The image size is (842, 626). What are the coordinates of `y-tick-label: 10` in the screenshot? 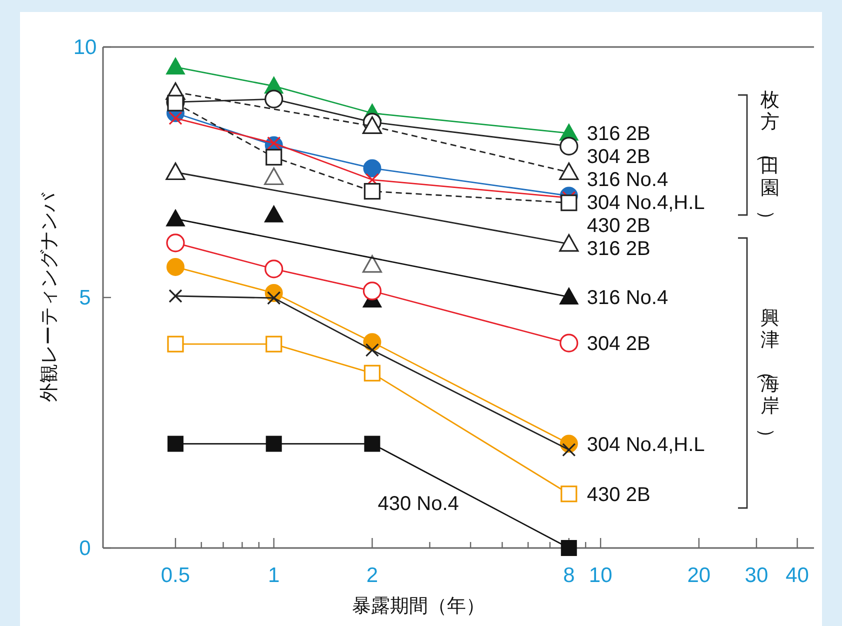 It's located at (85, 47).